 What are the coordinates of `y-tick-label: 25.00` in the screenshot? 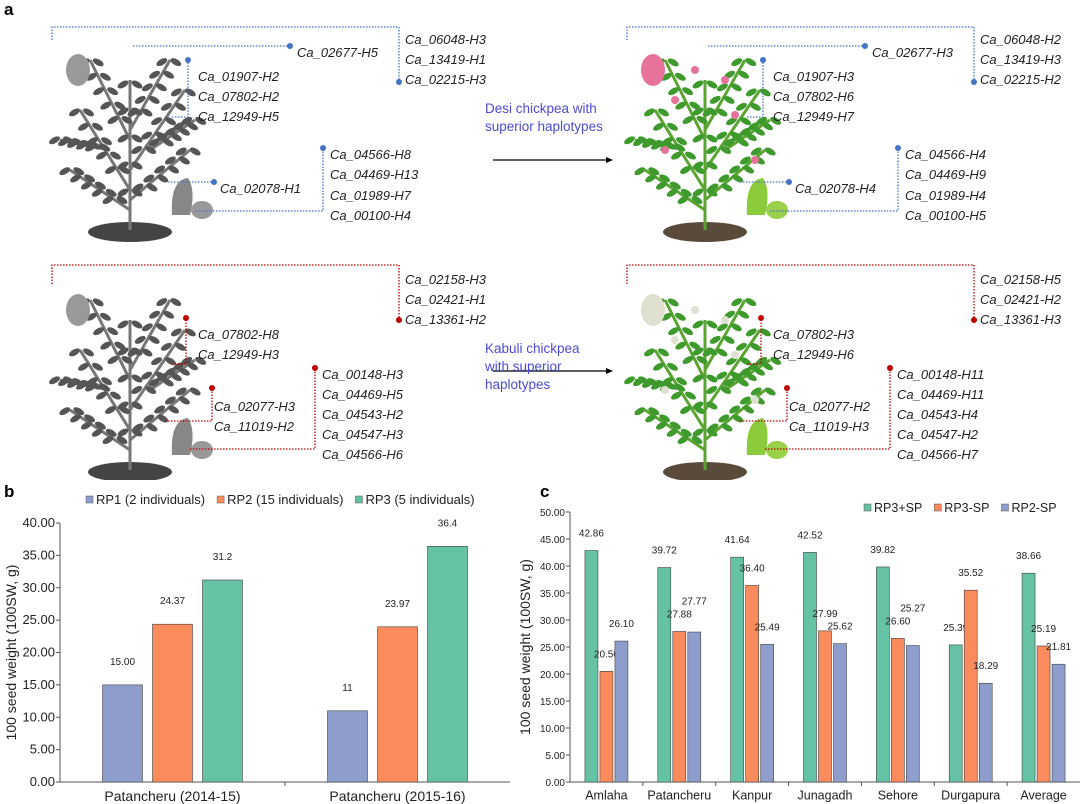 It's located at (38, 619).